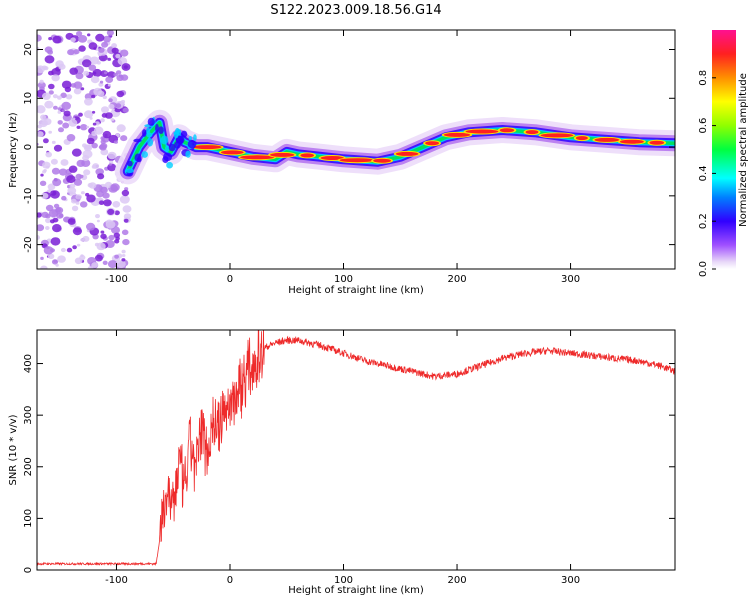 The image size is (750, 600). I want to click on colorbar-tick-label: 0.4, so click(703, 173).